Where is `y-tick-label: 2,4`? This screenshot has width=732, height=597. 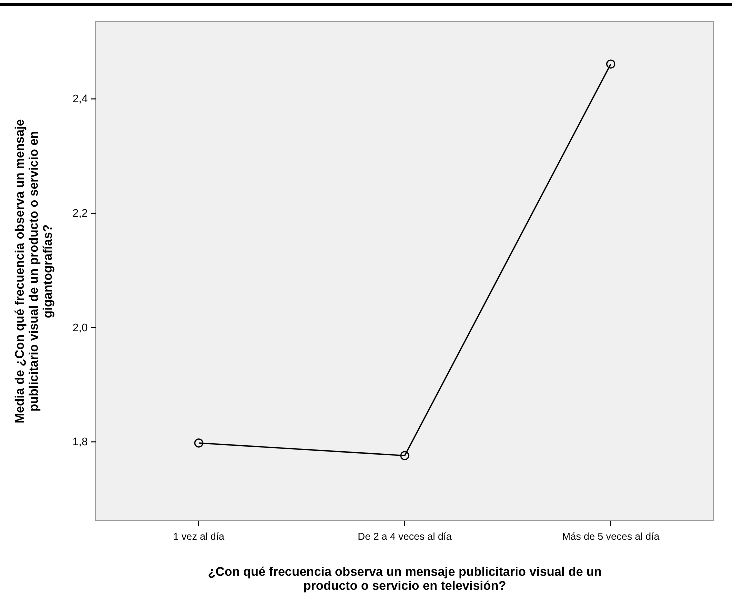 y-tick-label: 2,4 is located at coordinates (80, 100).